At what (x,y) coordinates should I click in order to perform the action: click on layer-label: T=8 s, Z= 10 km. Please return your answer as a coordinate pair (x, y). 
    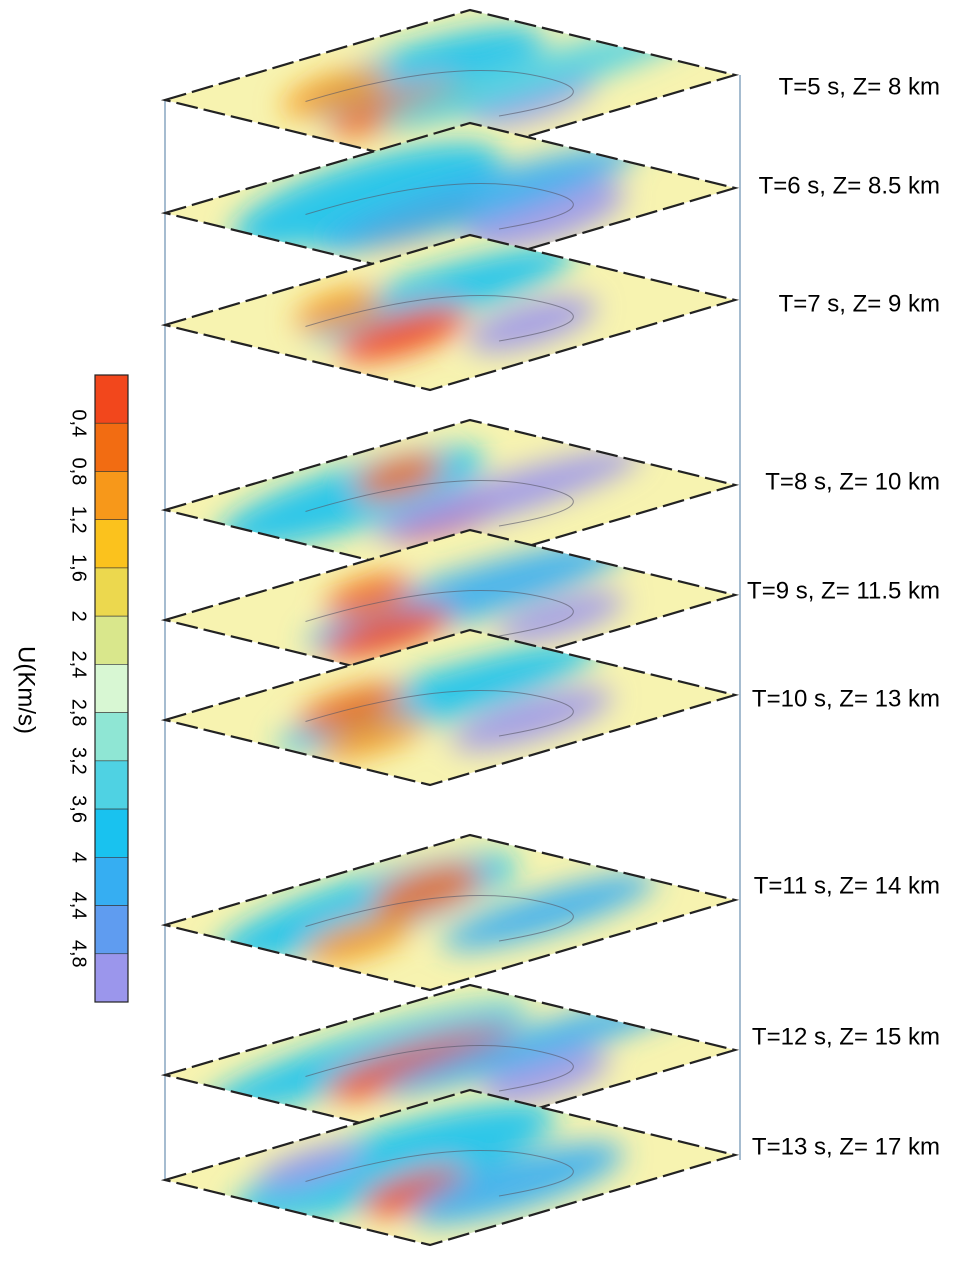
    Looking at the image, I should click on (852, 481).